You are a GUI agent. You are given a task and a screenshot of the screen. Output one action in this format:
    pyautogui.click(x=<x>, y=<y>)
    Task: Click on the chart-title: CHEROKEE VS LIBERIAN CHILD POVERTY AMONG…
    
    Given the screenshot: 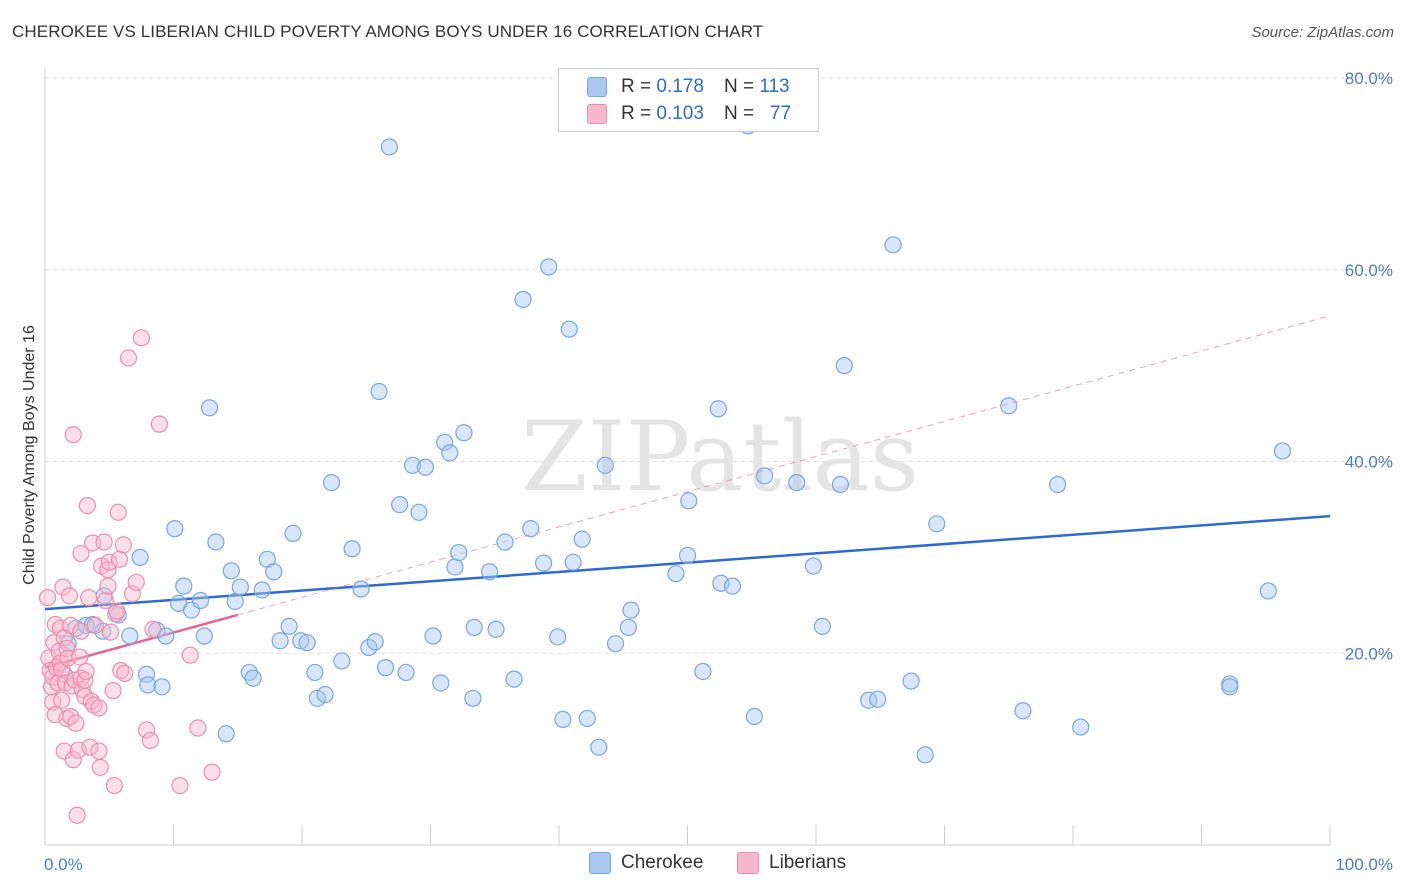 What is the action you would take?
    pyautogui.click(x=388, y=31)
    